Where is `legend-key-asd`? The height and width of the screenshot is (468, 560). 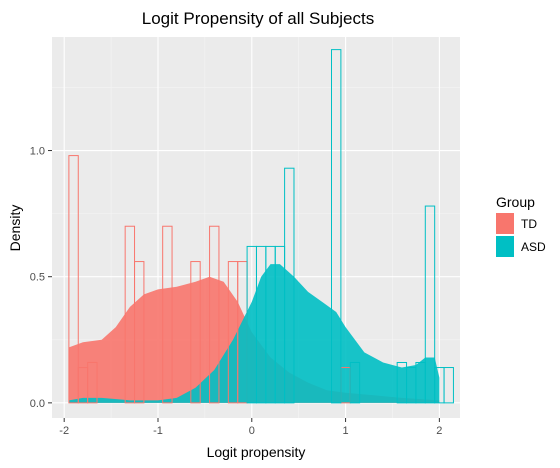 legend-key-asd is located at coordinates (505, 246).